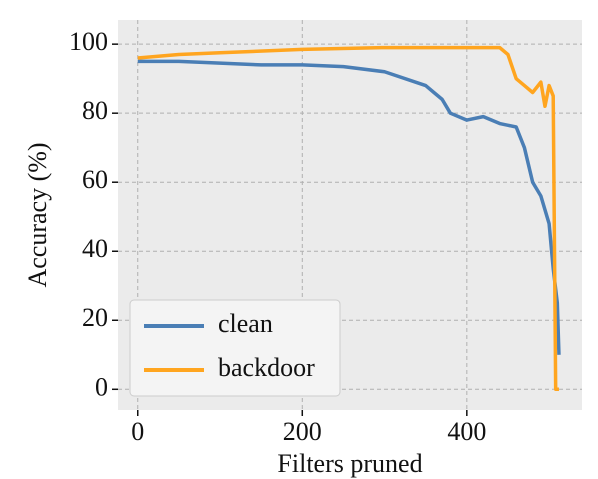 This screenshot has width=598, height=479. Describe the element at coordinates (95, 317) in the screenshot. I see `y-tick-label: 20` at that location.